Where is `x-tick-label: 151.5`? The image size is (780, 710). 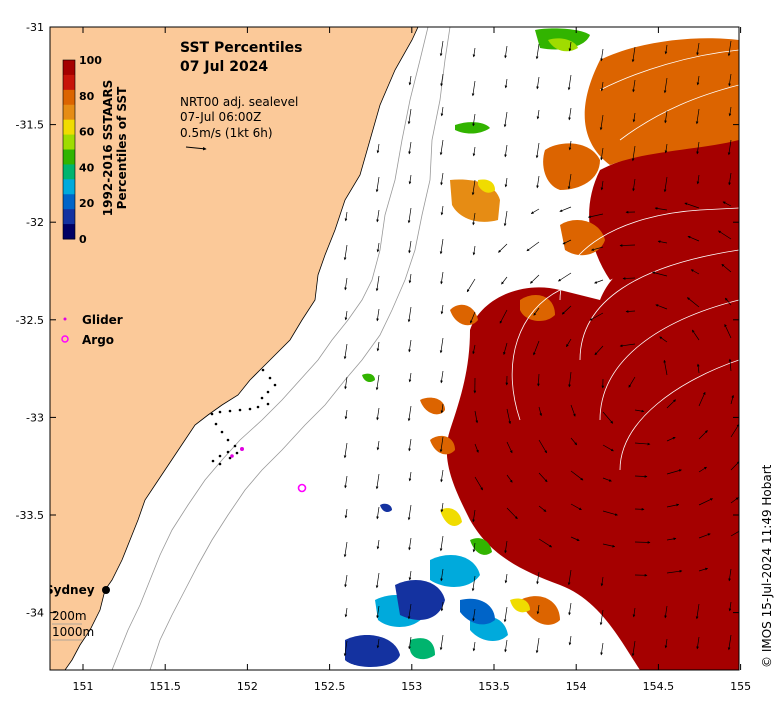 x-tick-label: 151.5 is located at coordinates (165, 686).